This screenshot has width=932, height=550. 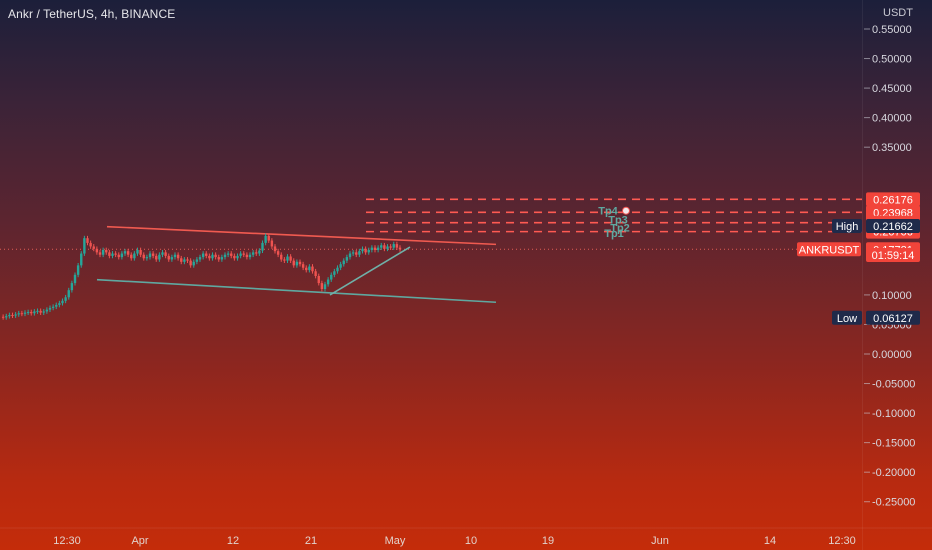 I want to click on x-tick: 21, so click(x=311, y=541).